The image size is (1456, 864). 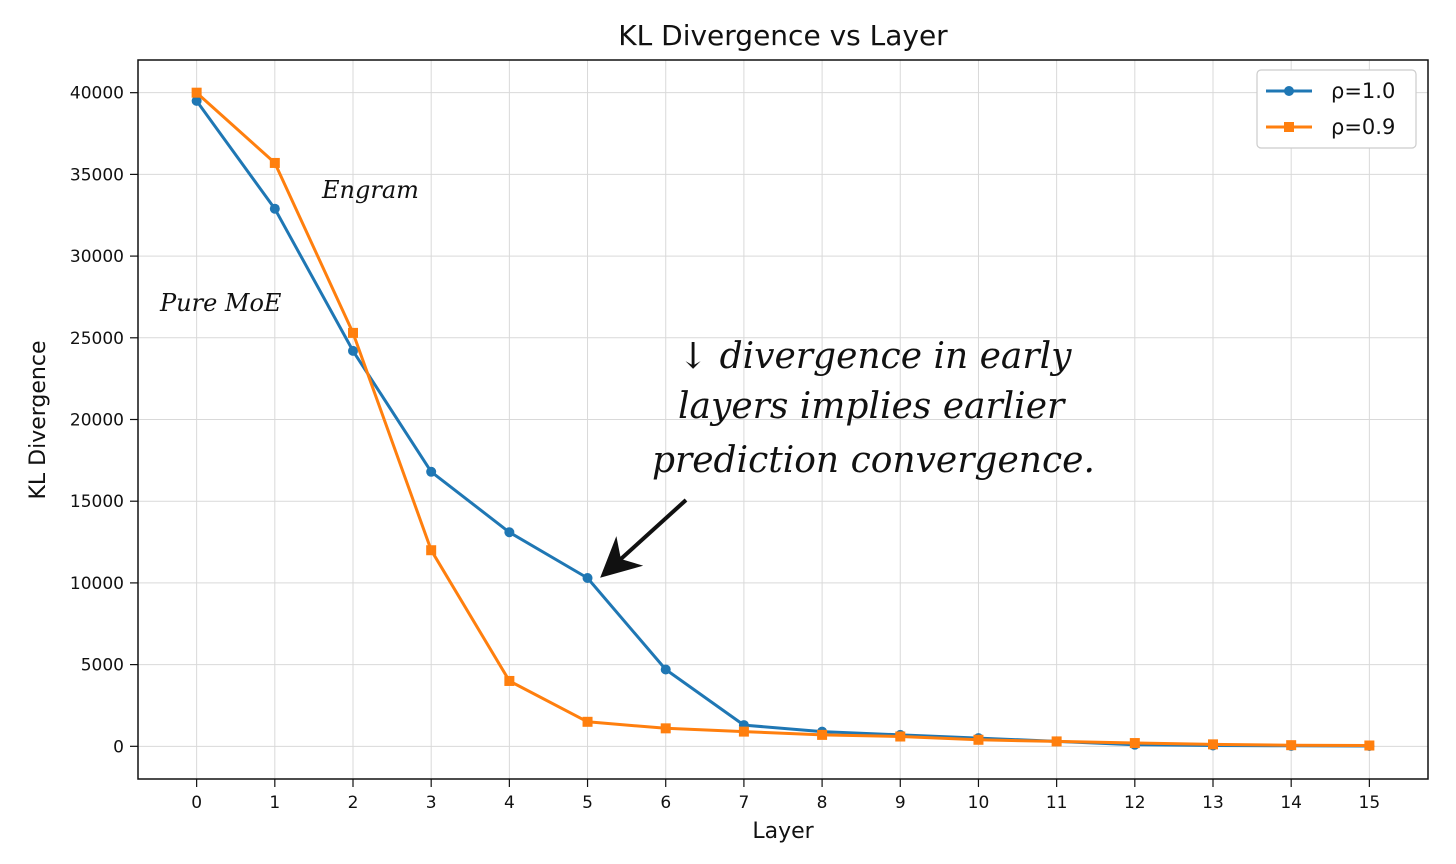 I want to click on x-tick-label-12: 12, so click(x=1135, y=803).